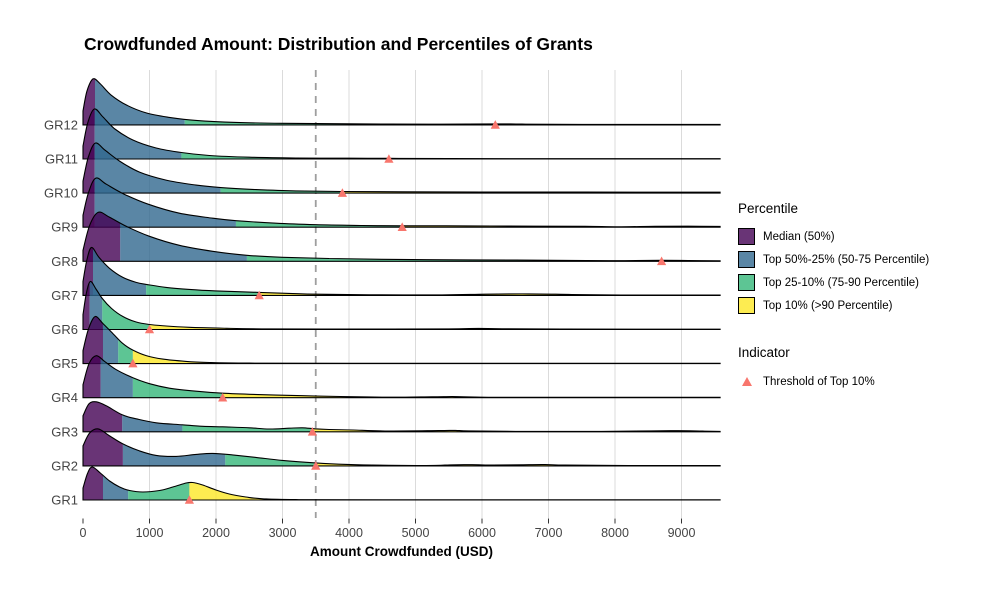  Describe the element at coordinates (270, 460) in the screenshot. I see `ridge-fill-GR2-seg2` at that location.